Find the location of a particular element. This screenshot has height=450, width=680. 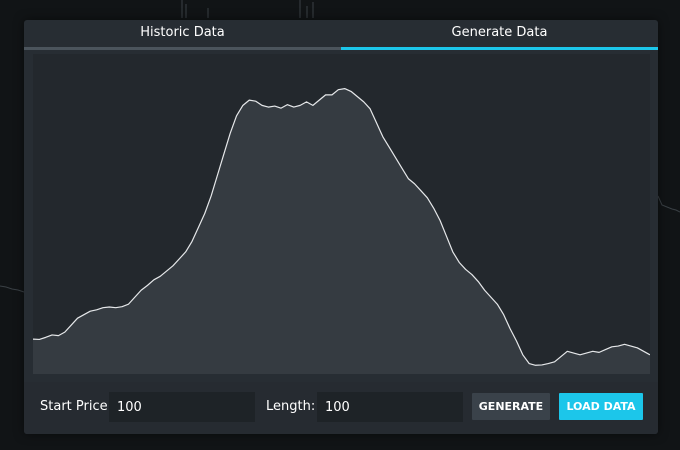

tab-bar: Historic Data Generate Data is located at coordinates (341, 35).